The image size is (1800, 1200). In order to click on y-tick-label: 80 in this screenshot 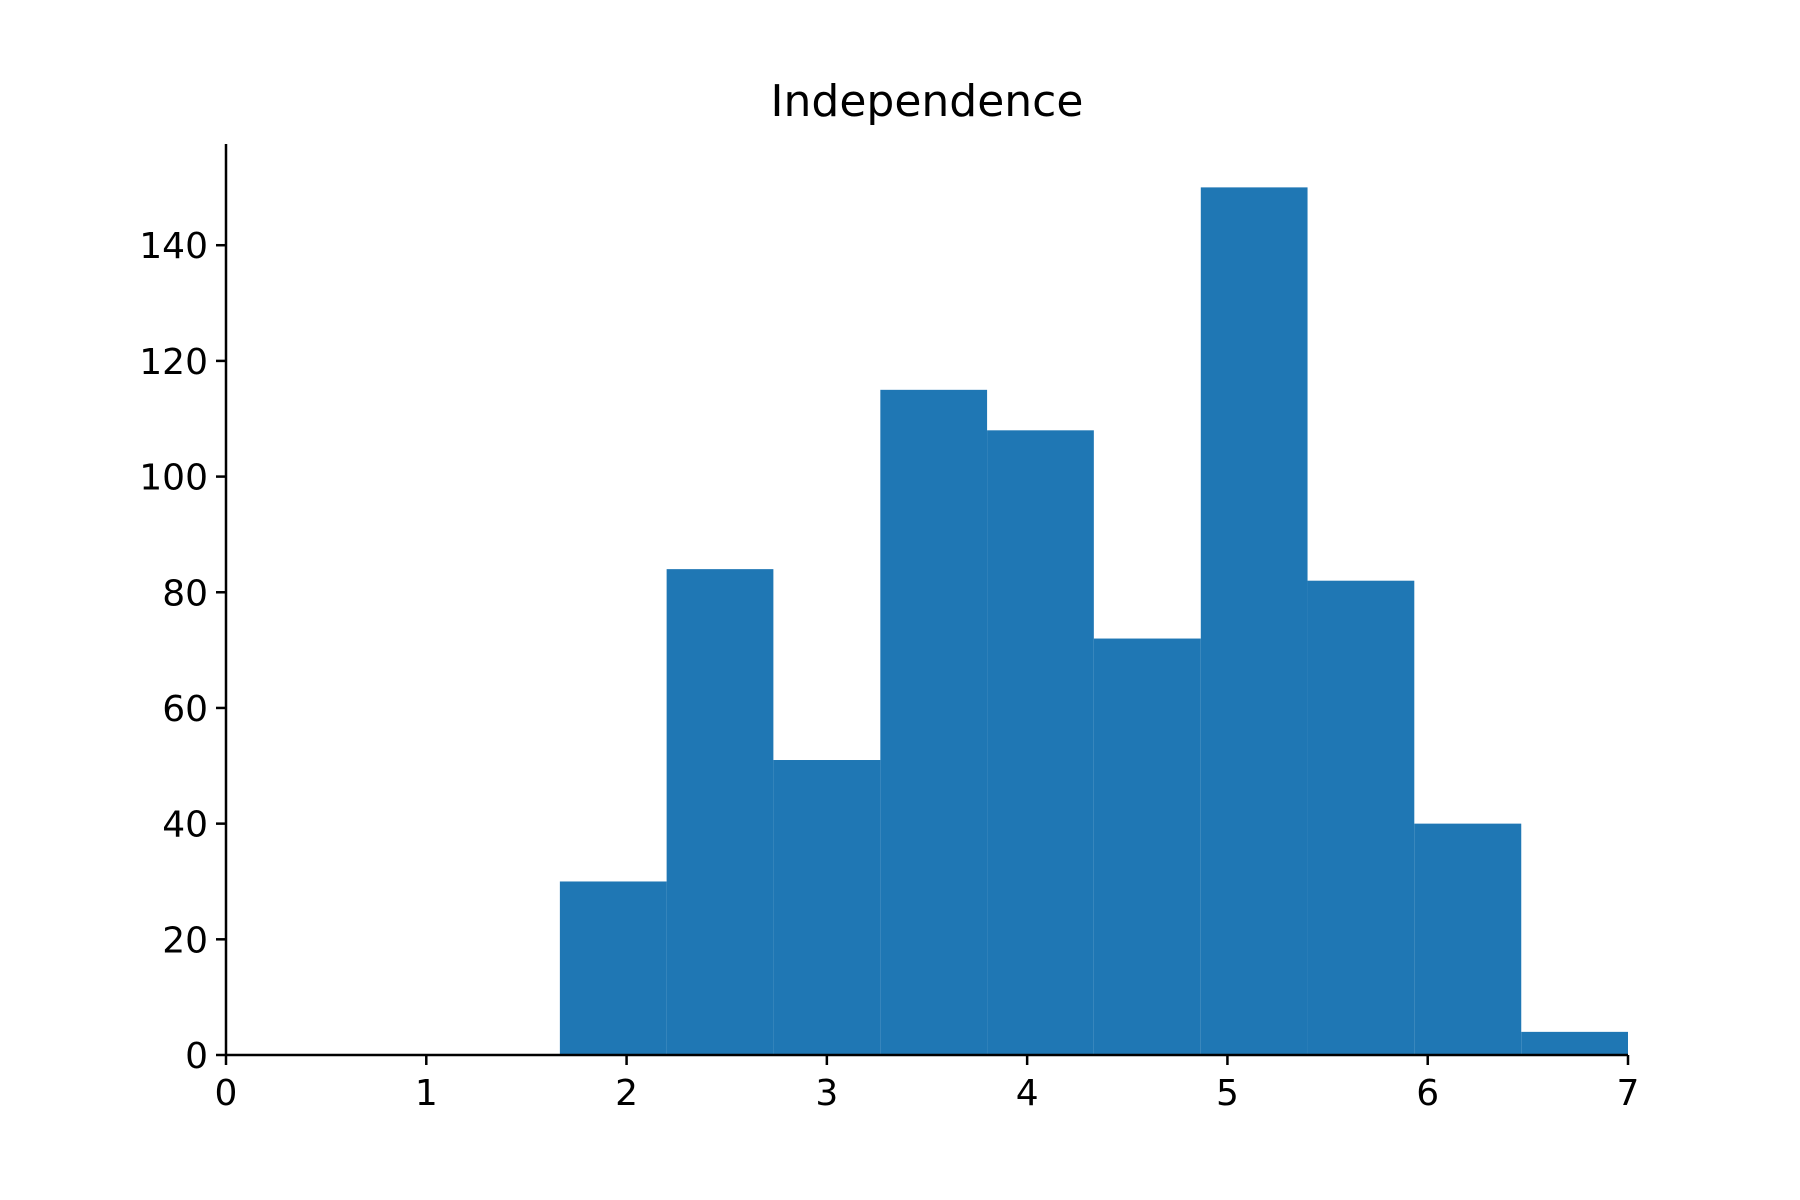, I will do `click(185, 593)`.